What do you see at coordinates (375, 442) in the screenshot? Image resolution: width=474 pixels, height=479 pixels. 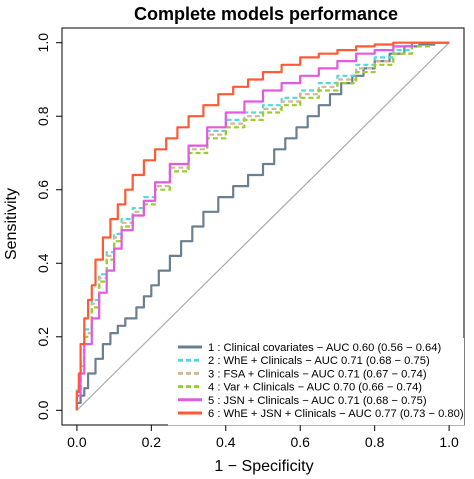 I see `x-tick-label-4: 0.8` at bounding box center [375, 442].